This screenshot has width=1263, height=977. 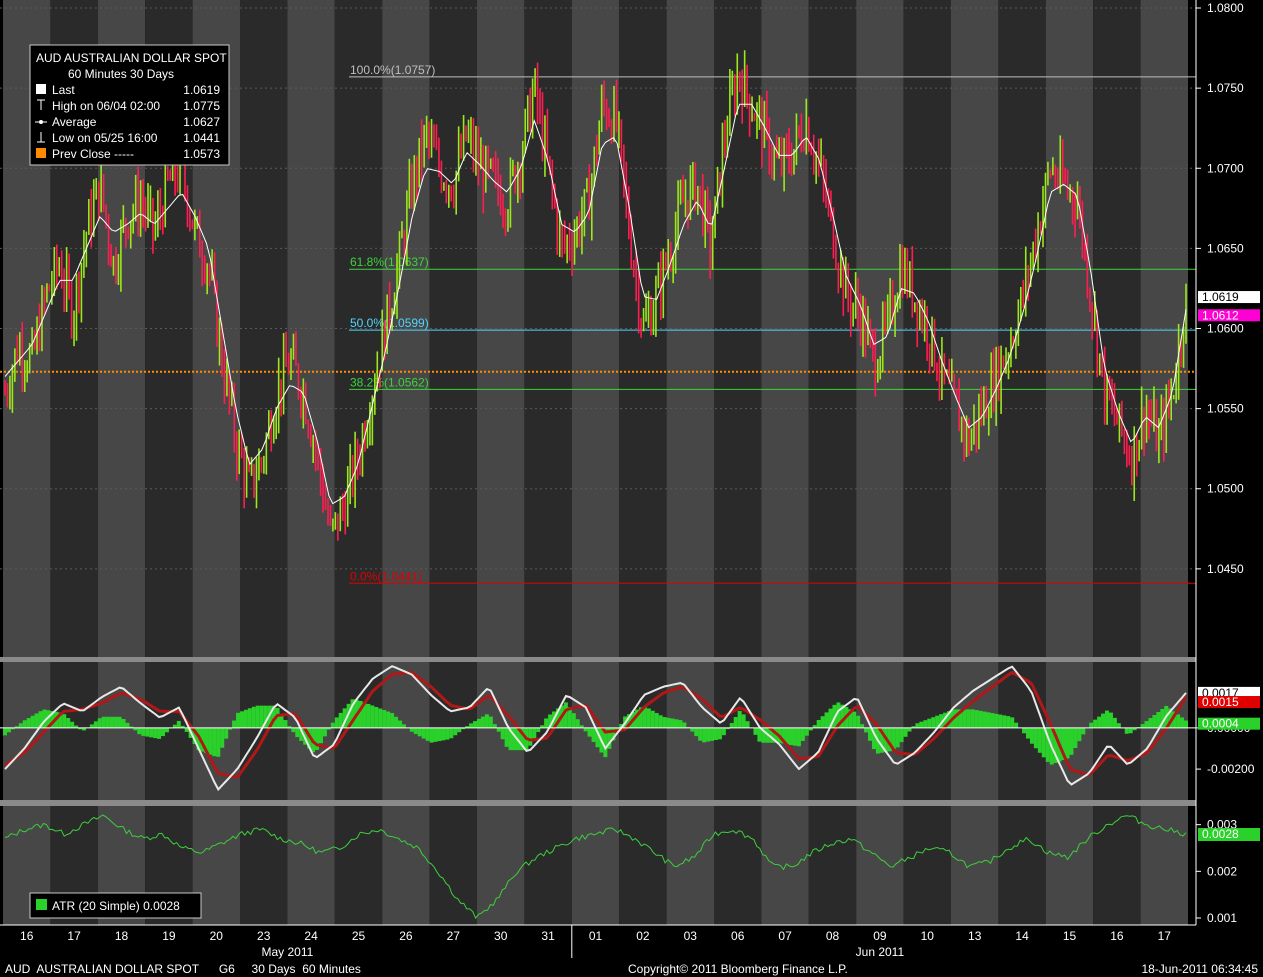 I want to click on price-tick-label: 1.0450, so click(x=1225, y=569).